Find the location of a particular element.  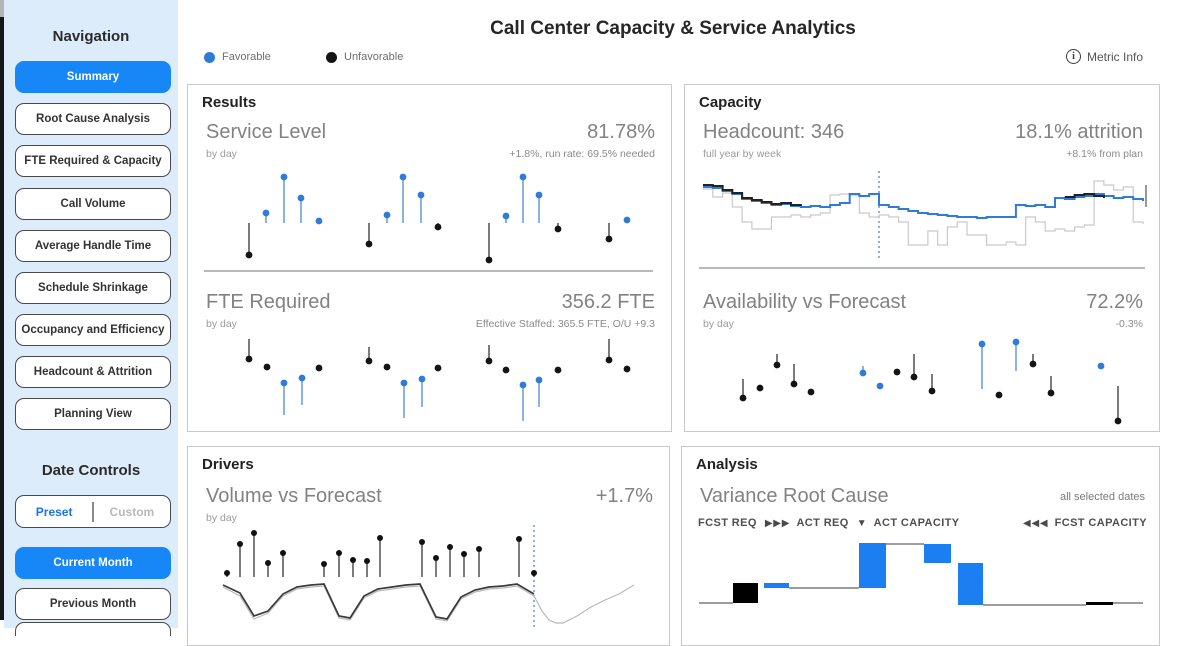

drivers-panel: Drivers Volume vs Forecast by day +1.7% is located at coordinates (428, 546).